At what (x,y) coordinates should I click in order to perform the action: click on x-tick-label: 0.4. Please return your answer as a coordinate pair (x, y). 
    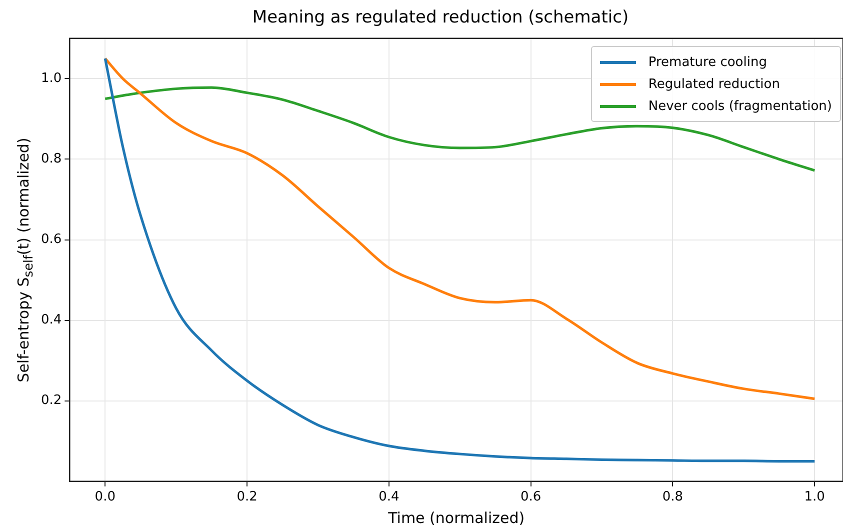
    Looking at the image, I should click on (389, 497).